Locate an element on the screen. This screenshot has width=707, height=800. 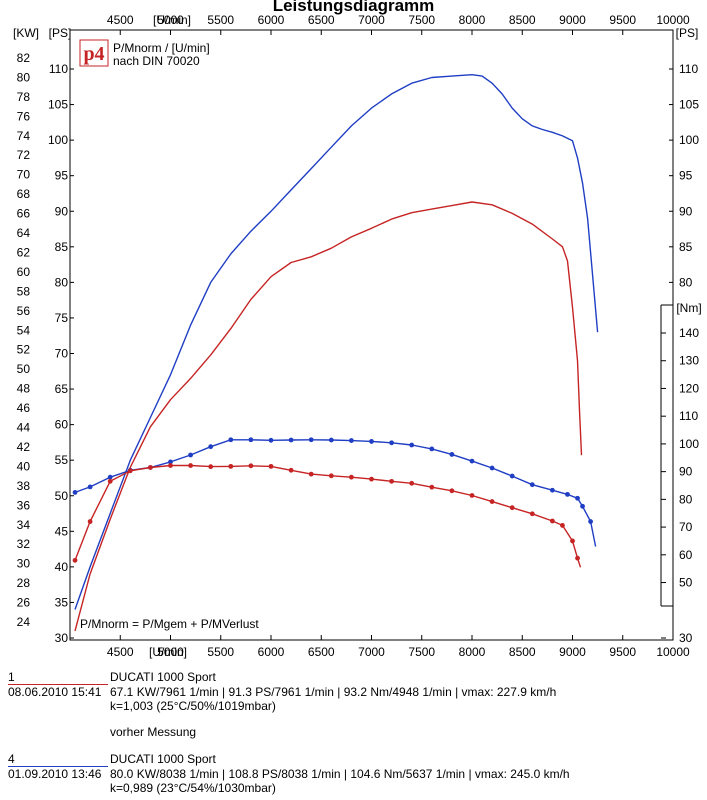
kw-tick-label-56: 56 is located at coordinates (24, 311).